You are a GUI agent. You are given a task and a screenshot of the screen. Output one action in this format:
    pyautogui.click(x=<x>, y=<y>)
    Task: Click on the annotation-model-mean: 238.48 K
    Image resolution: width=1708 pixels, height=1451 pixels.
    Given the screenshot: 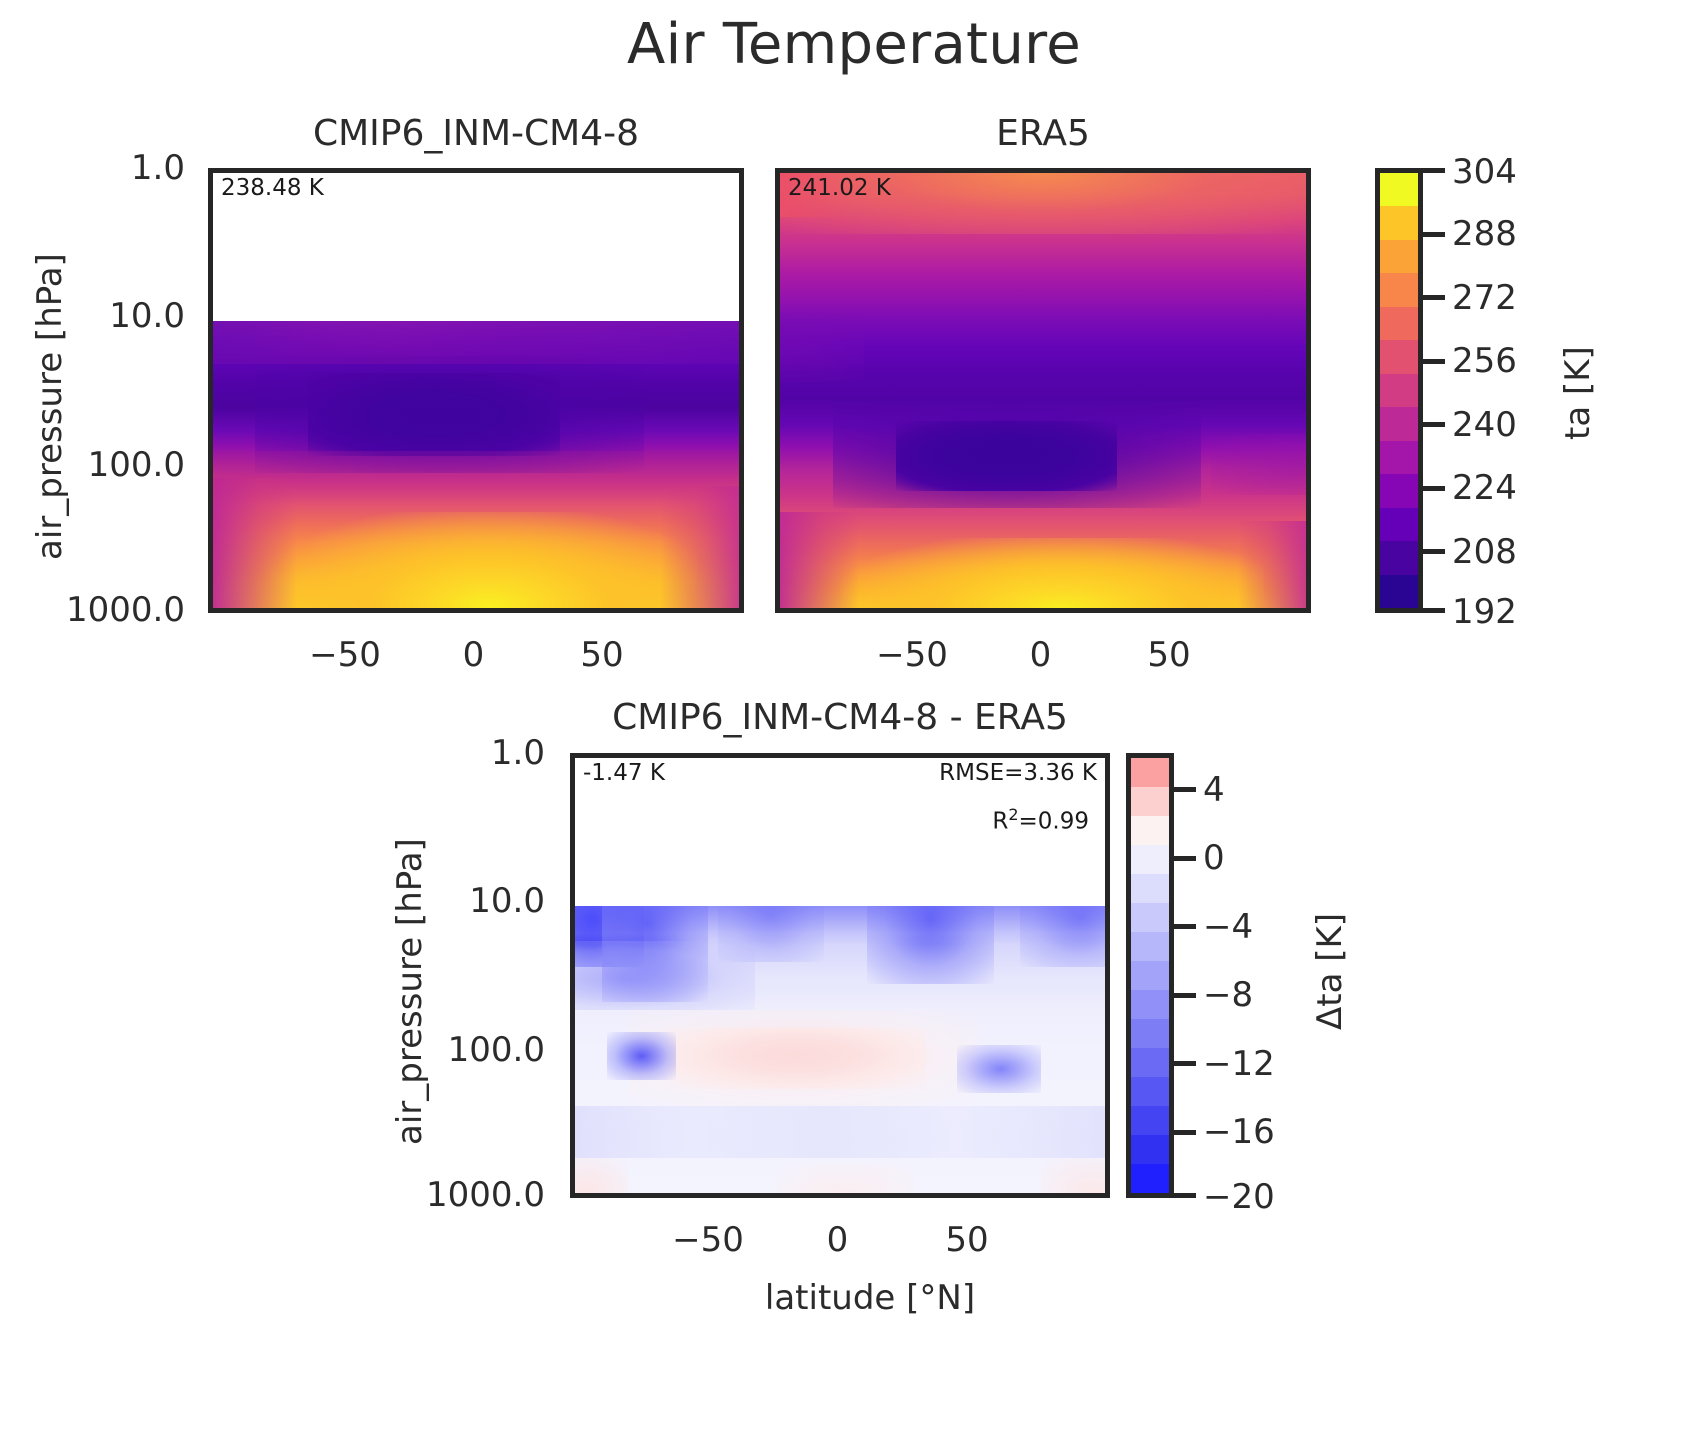 What is the action you would take?
    pyautogui.click(x=272, y=188)
    